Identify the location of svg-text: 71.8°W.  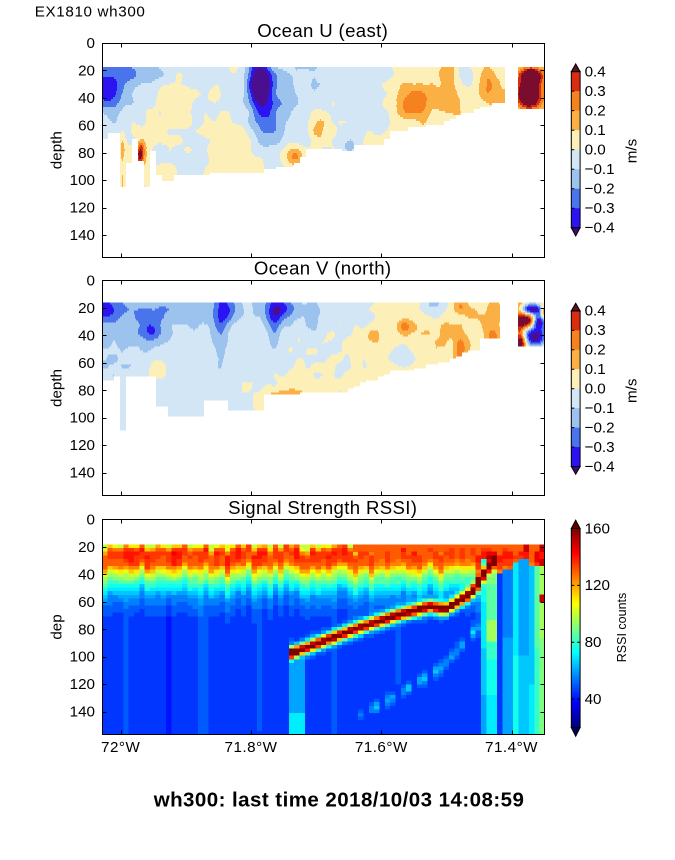
(251, 747).